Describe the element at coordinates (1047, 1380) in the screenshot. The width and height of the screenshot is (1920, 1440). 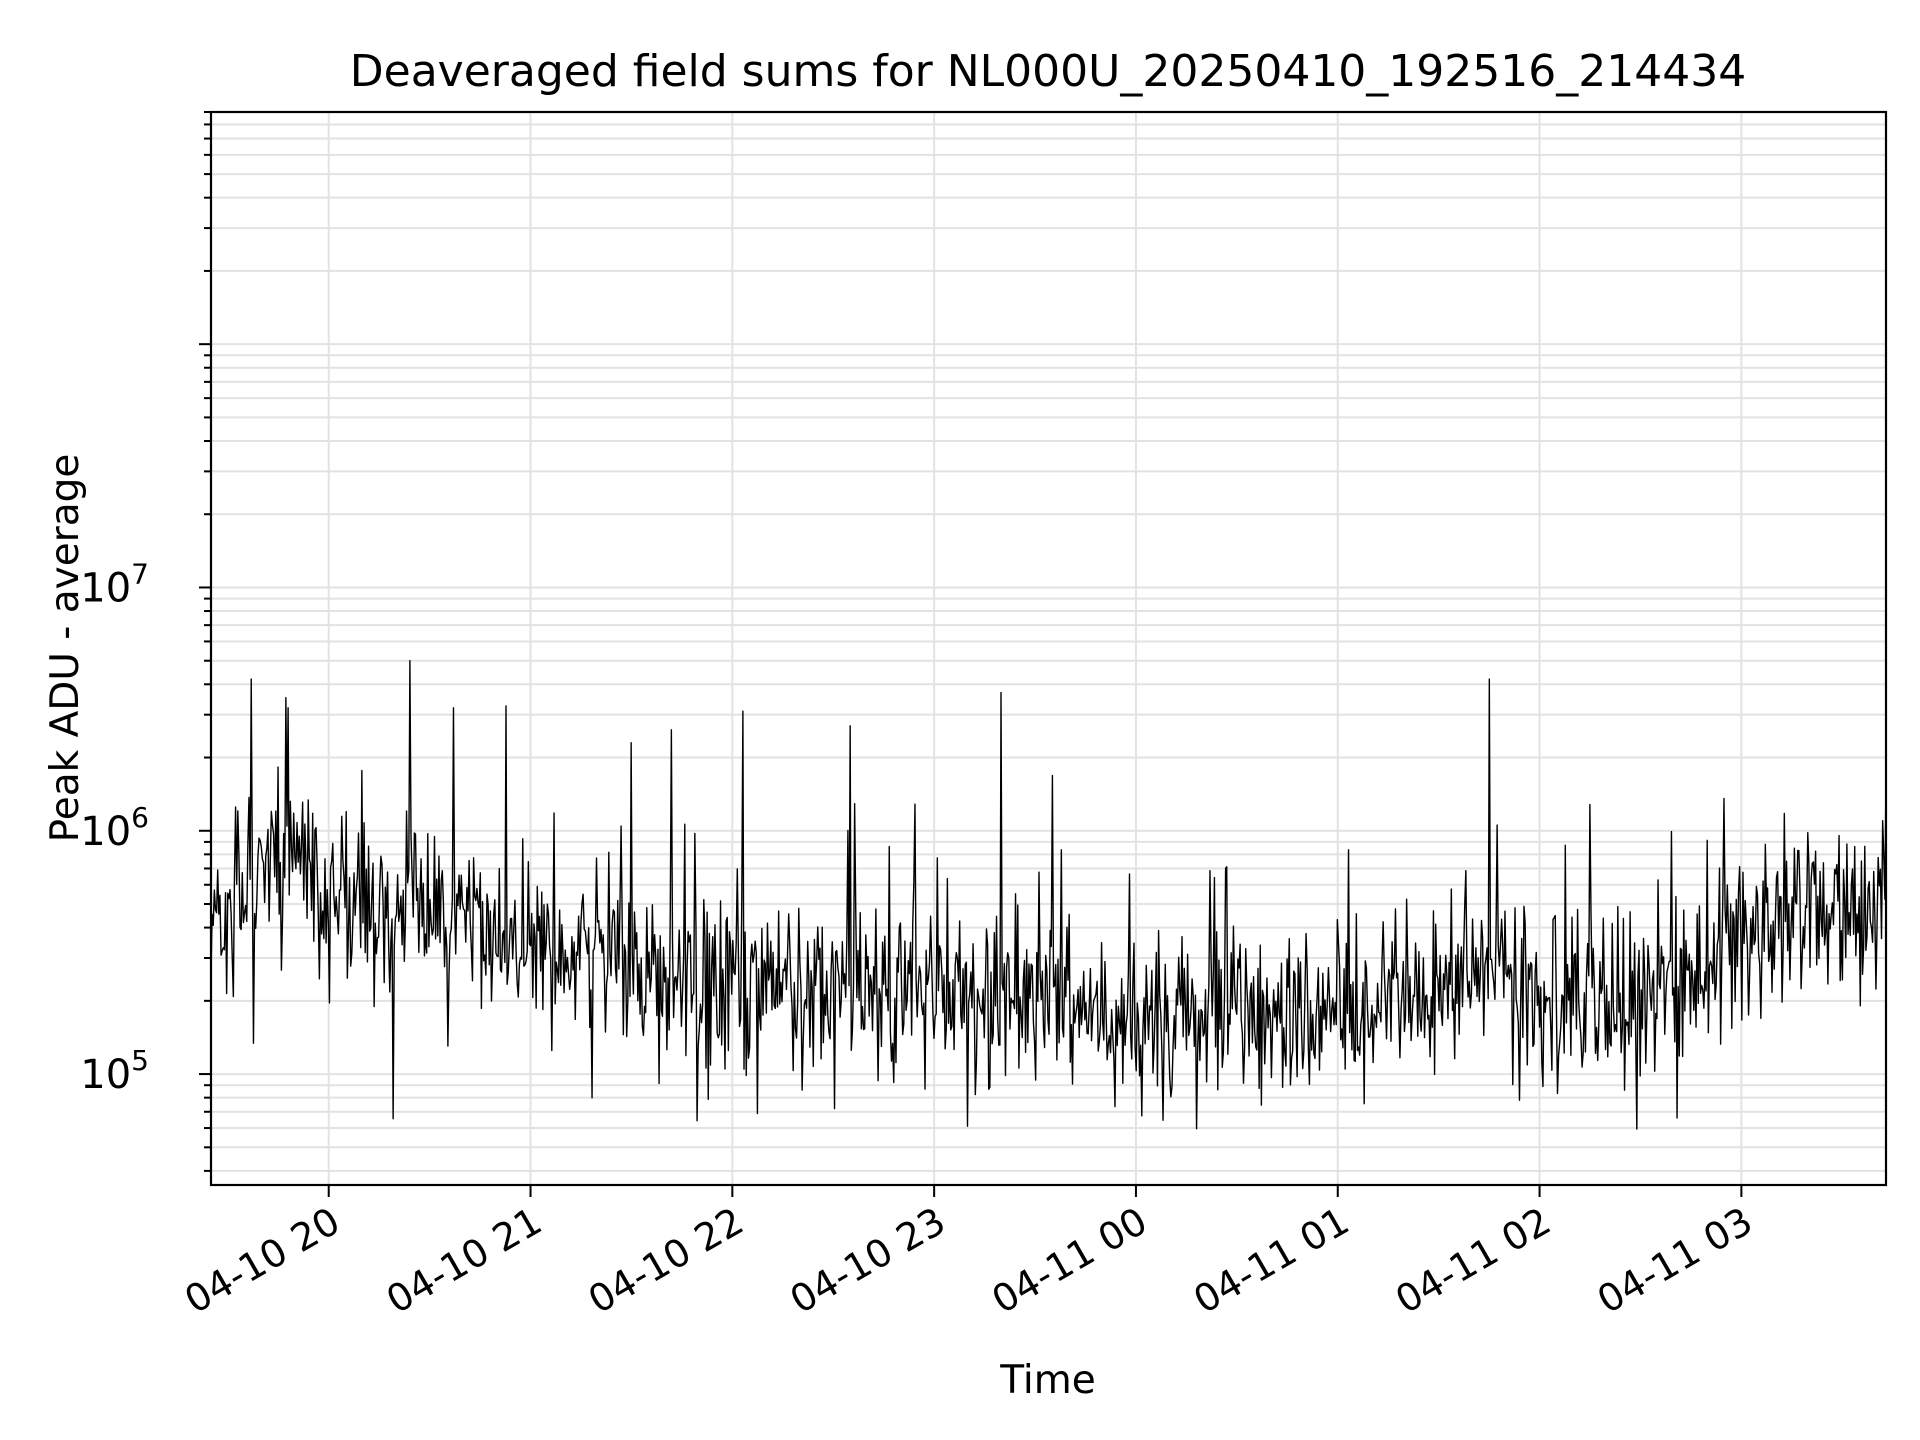
I see `x-axis-label: Time` at that location.